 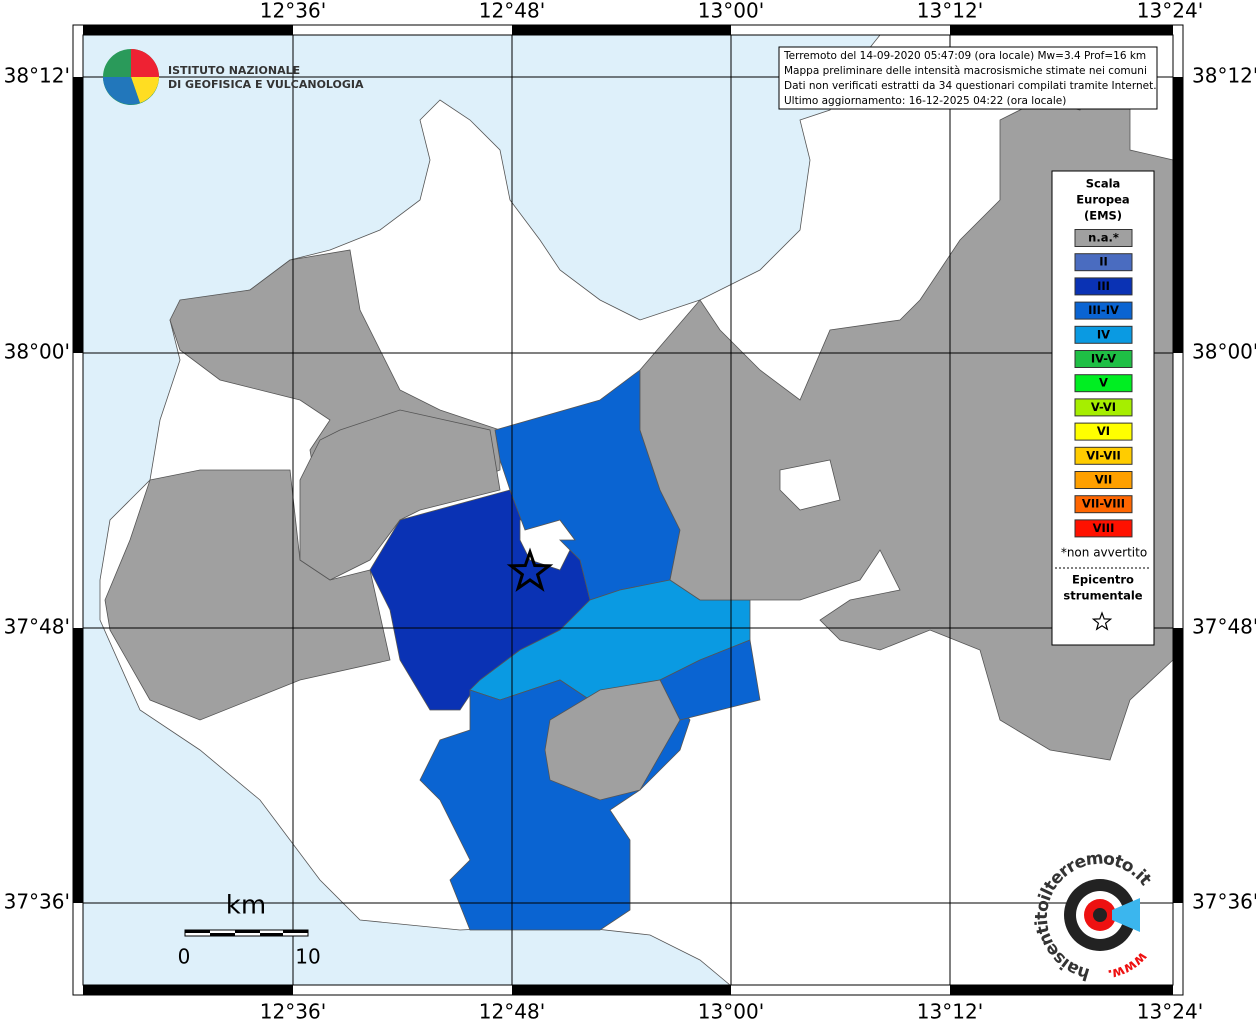 I want to click on legend-label: IV, so click(x=1103, y=334).